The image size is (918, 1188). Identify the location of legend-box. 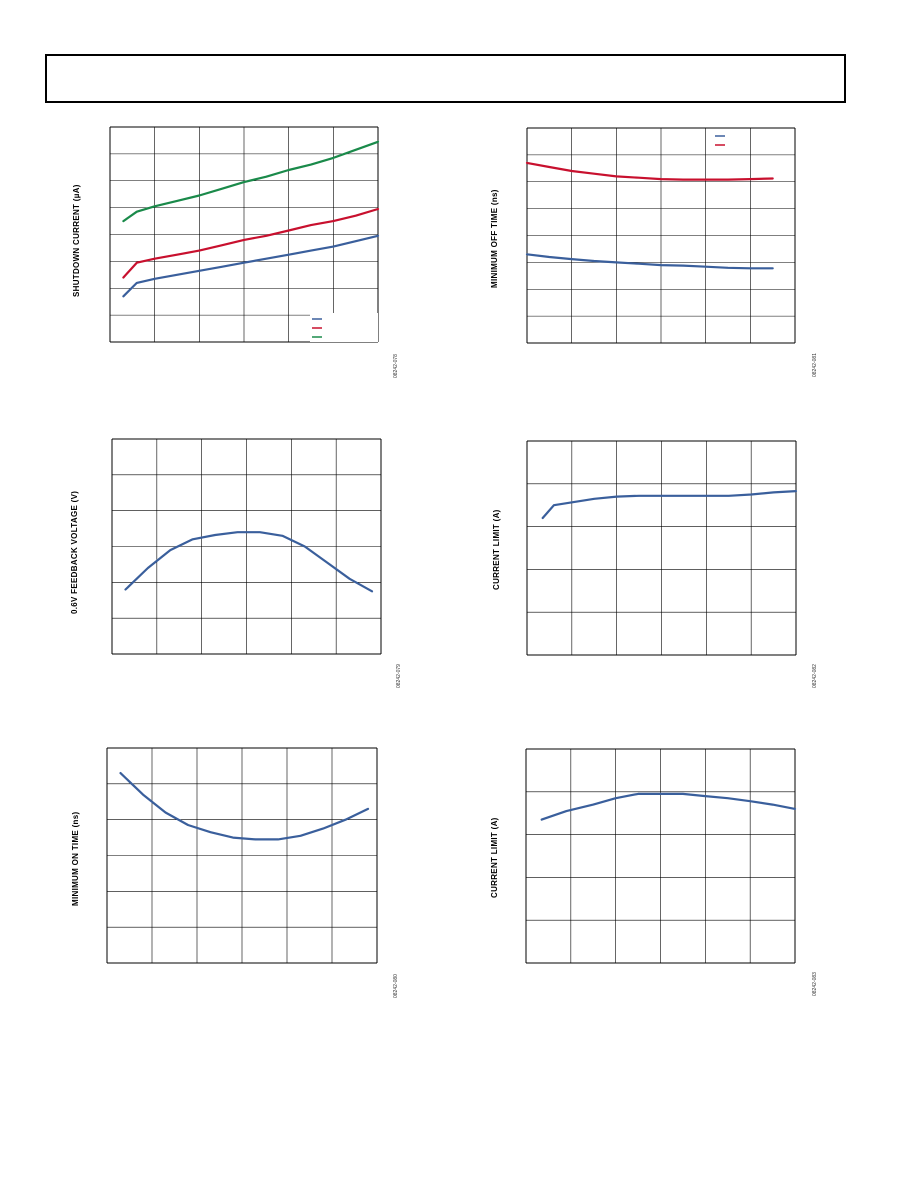
(344, 327).